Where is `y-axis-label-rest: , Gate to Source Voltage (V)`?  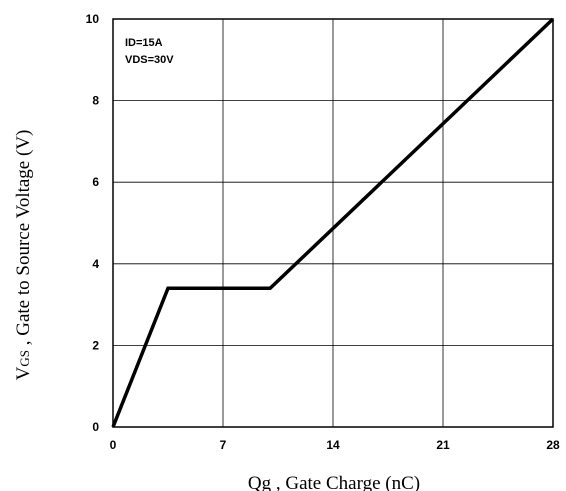 y-axis-label-rest: , Gate to Source Voltage (V) is located at coordinates (23, 240).